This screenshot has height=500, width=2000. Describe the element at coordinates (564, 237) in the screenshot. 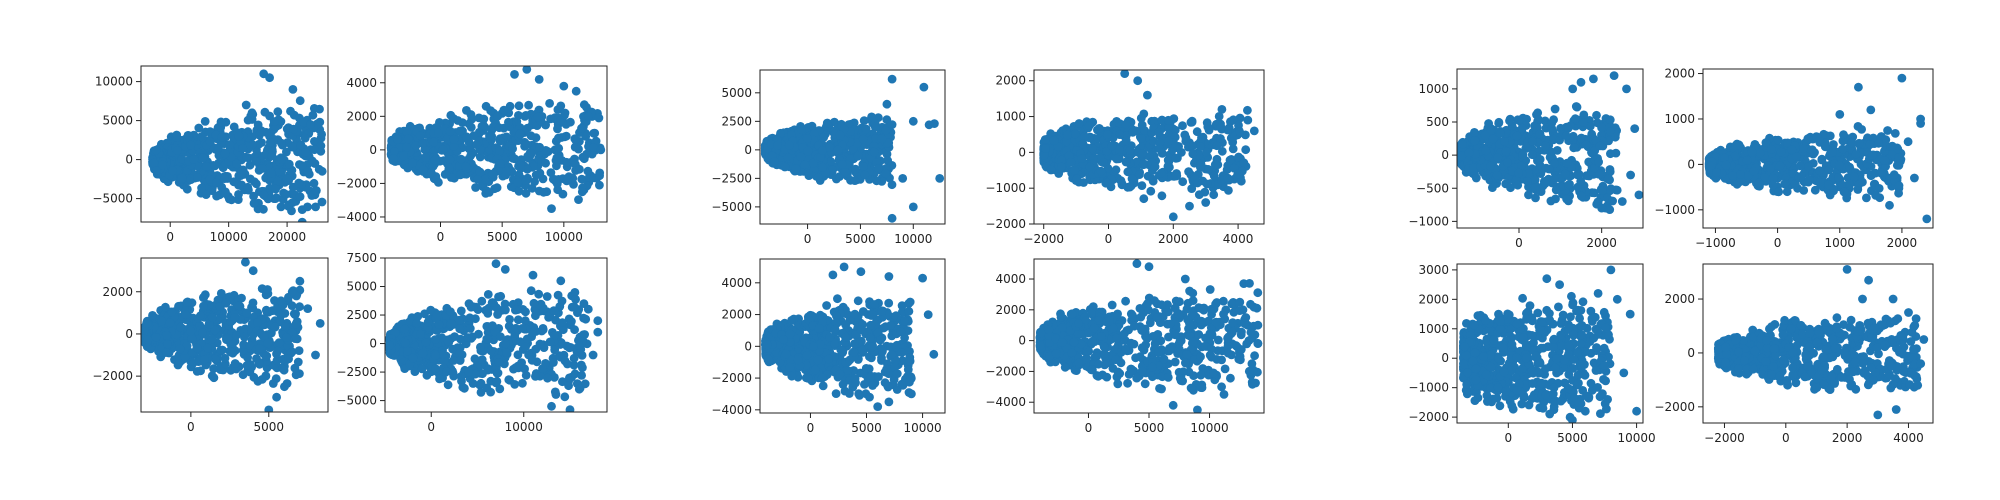

I see `x-tick-label: 10000` at that location.